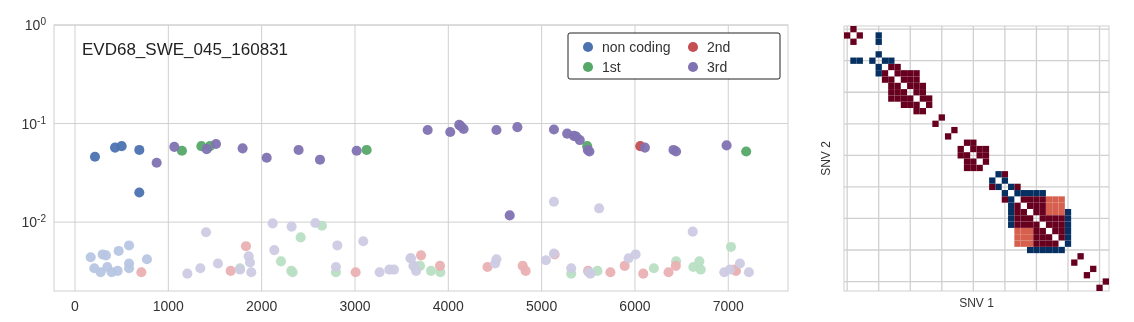 The image size is (1134, 322). What do you see at coordinates (355, 306) in the screenshot?
I see `x-tick-label: 3000` at bounding box center [355, 306].